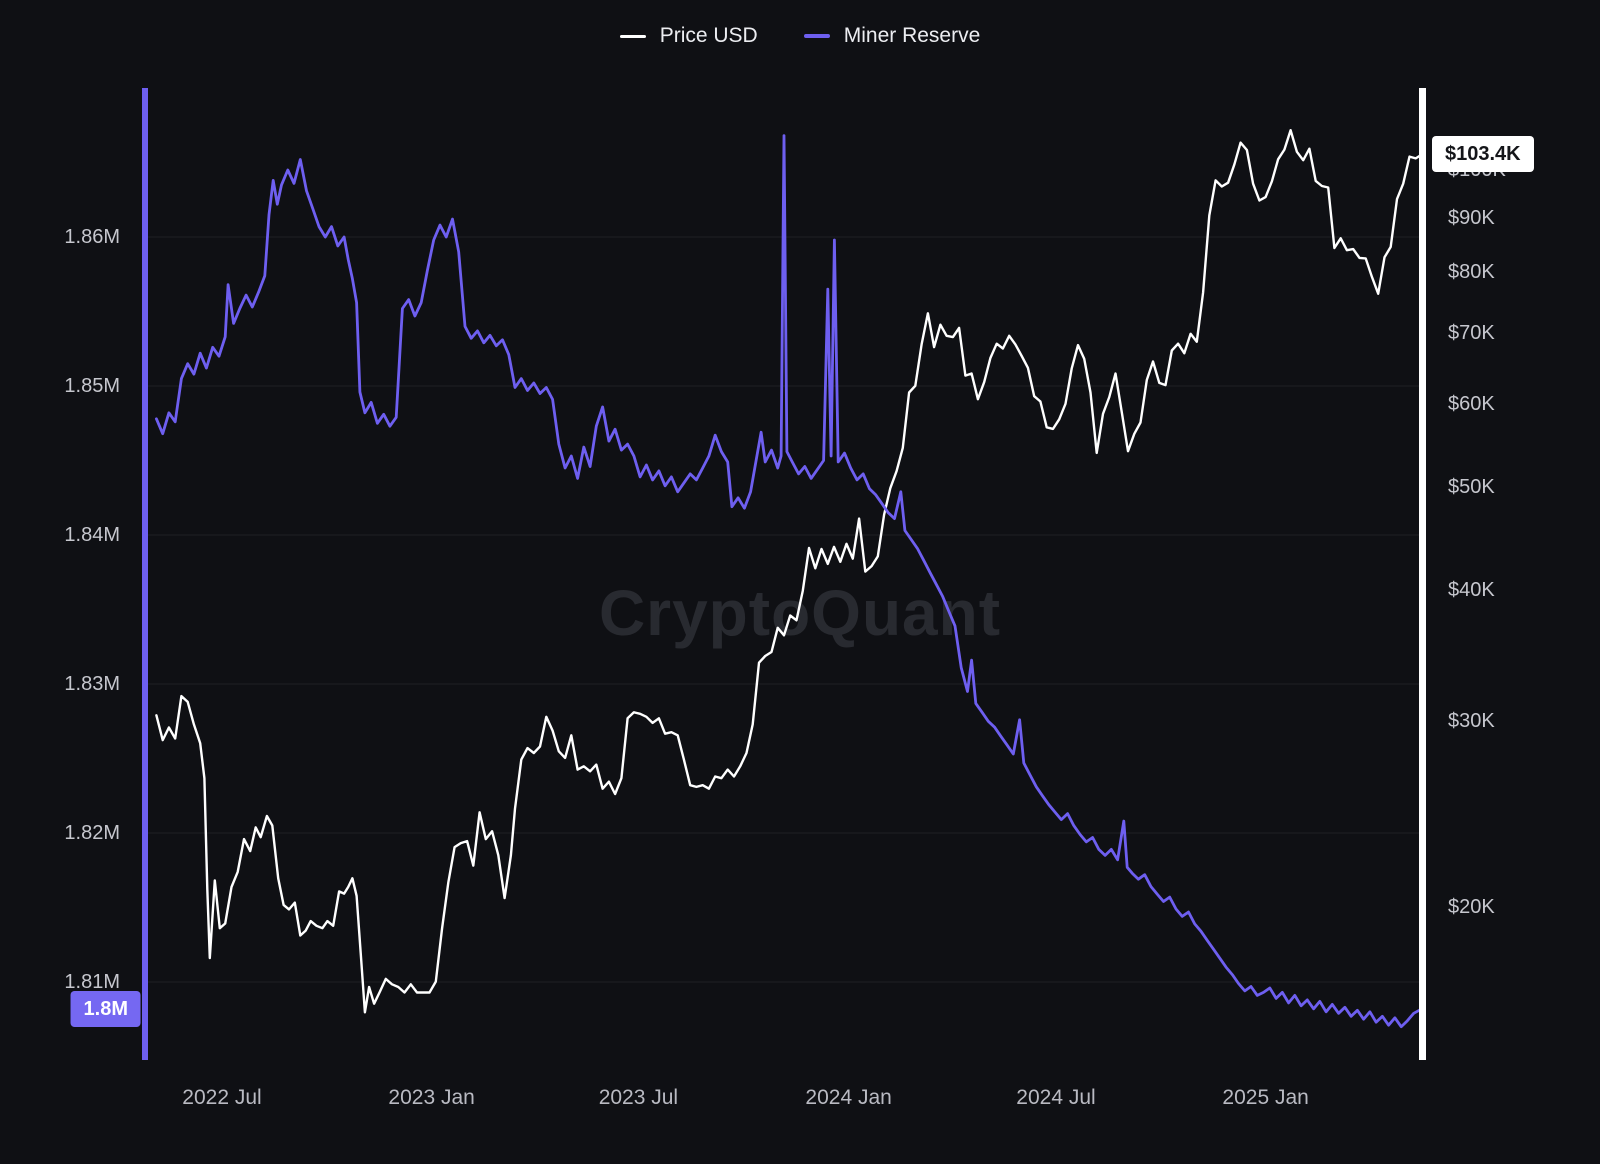 Image resolution: width=1600 pixels, height=1164 pixels. I want to click on chart-legend: Price USD Miner Reserve, so click(800, 36).